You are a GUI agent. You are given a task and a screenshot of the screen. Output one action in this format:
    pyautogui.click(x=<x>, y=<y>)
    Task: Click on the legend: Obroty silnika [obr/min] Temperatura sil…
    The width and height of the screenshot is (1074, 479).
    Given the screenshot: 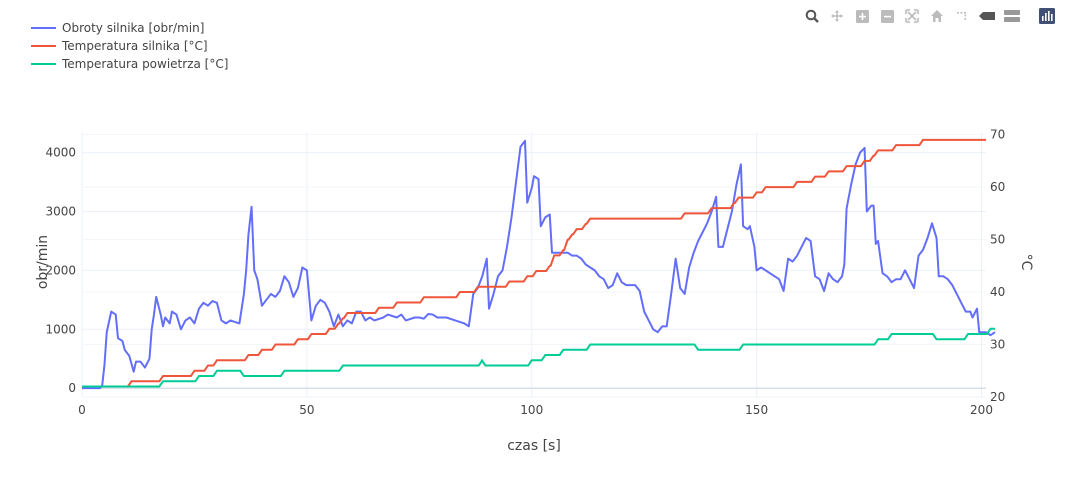 What is the action you would take?
    pyautogui.click(x=129, y=46)
    